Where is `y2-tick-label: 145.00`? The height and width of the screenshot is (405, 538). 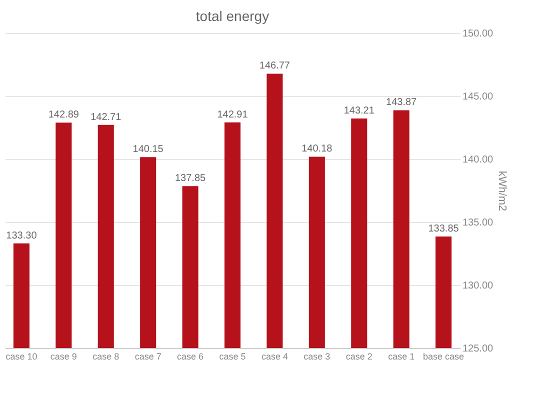
y2-tick-label: 145.00 is located at coordinates (478, 97).